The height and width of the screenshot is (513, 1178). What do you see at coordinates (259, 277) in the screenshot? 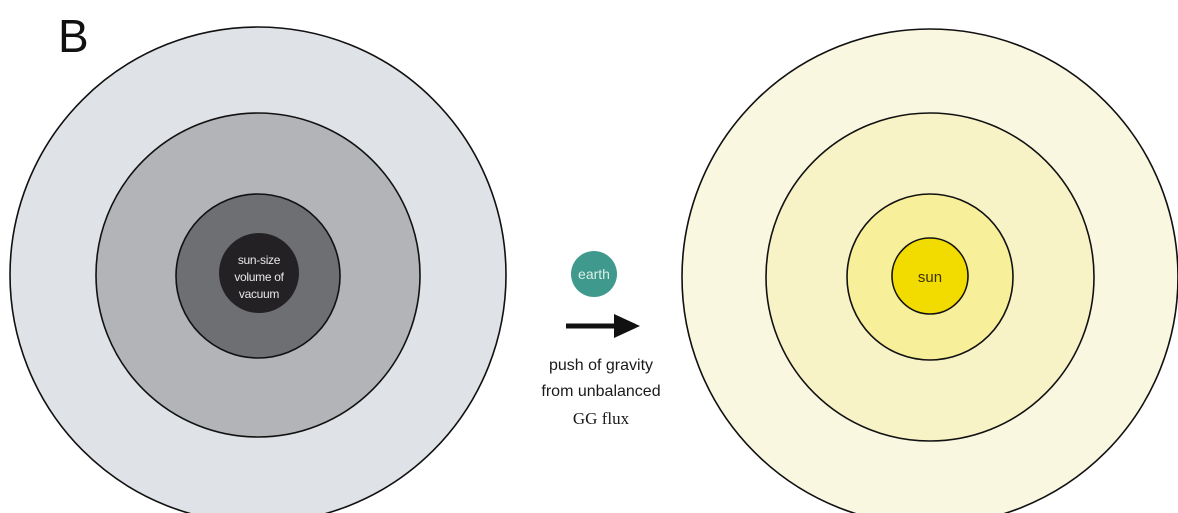
I see `vacuum-label-line-2: volume of` at bounding box center [259, 277].